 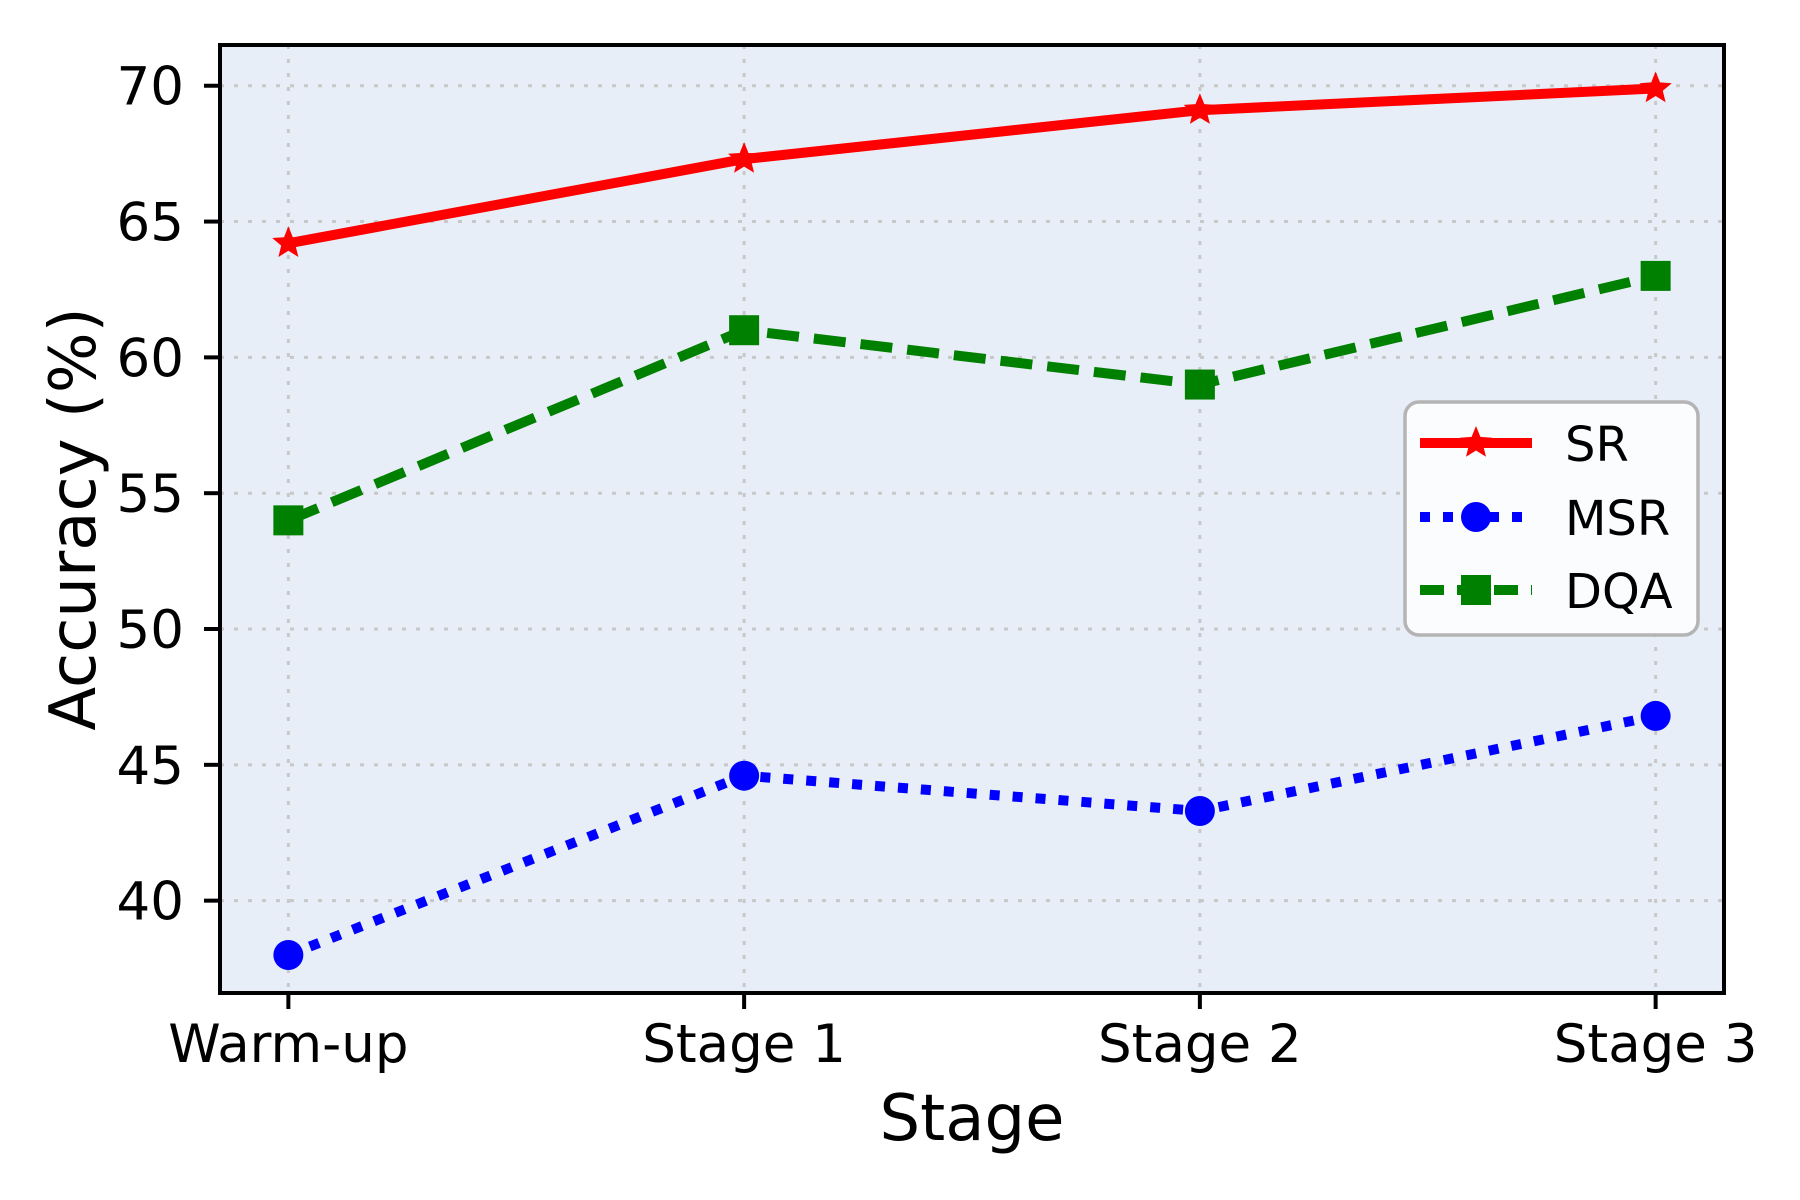 What do you see at coordinates (972, 1119) in the screenshot?
I see `x-axis-title: Stage` at bounding box center [972, 1119].